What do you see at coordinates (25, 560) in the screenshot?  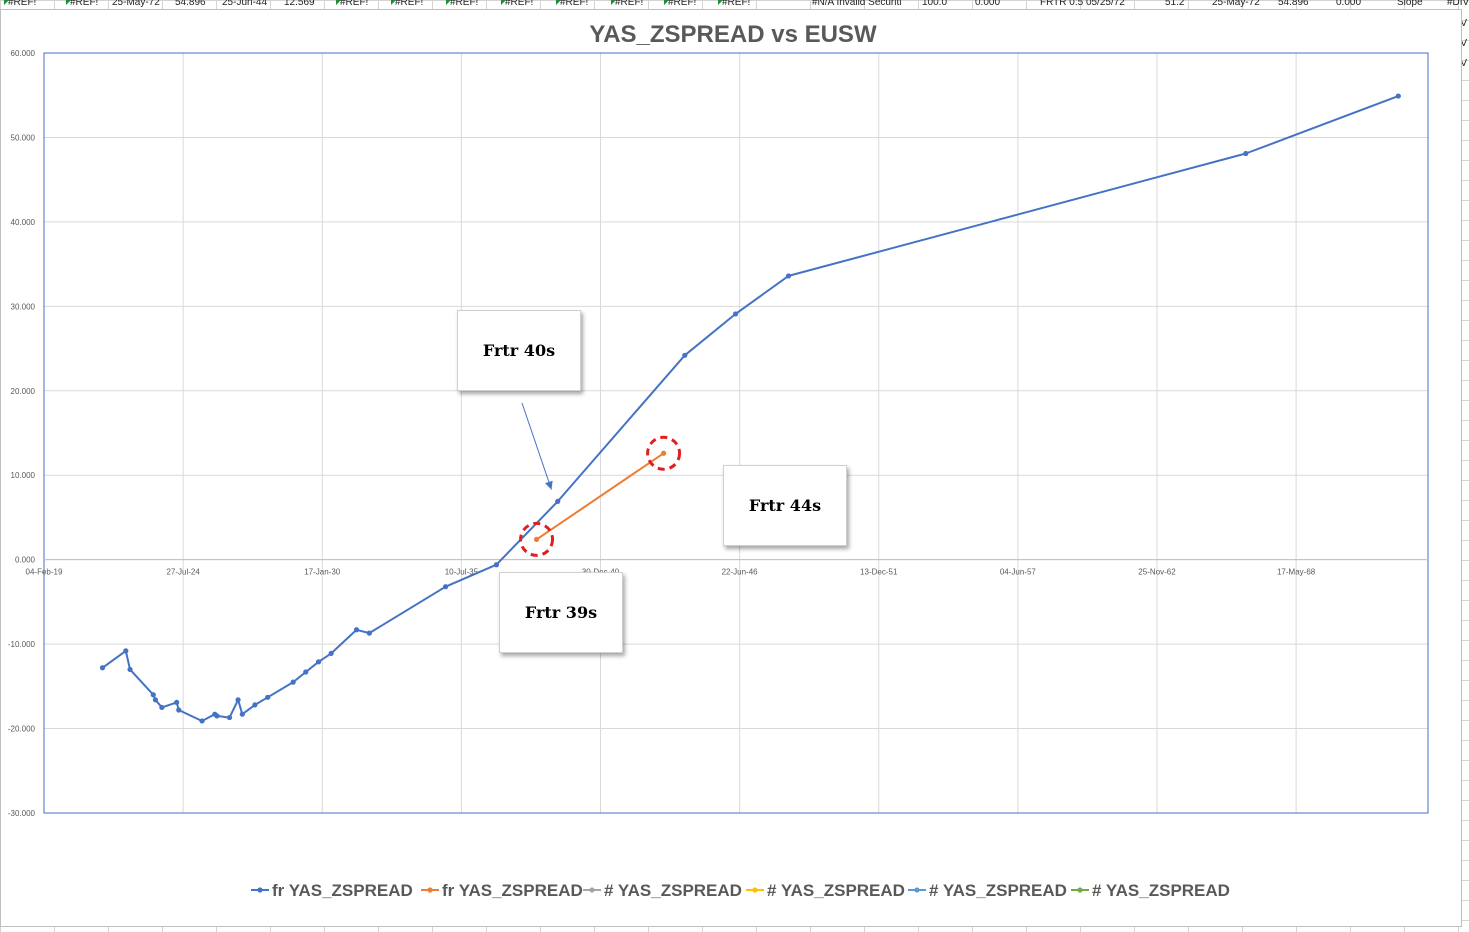 I see `y-tick-label: 0.000` at bounding box center [25, 560].